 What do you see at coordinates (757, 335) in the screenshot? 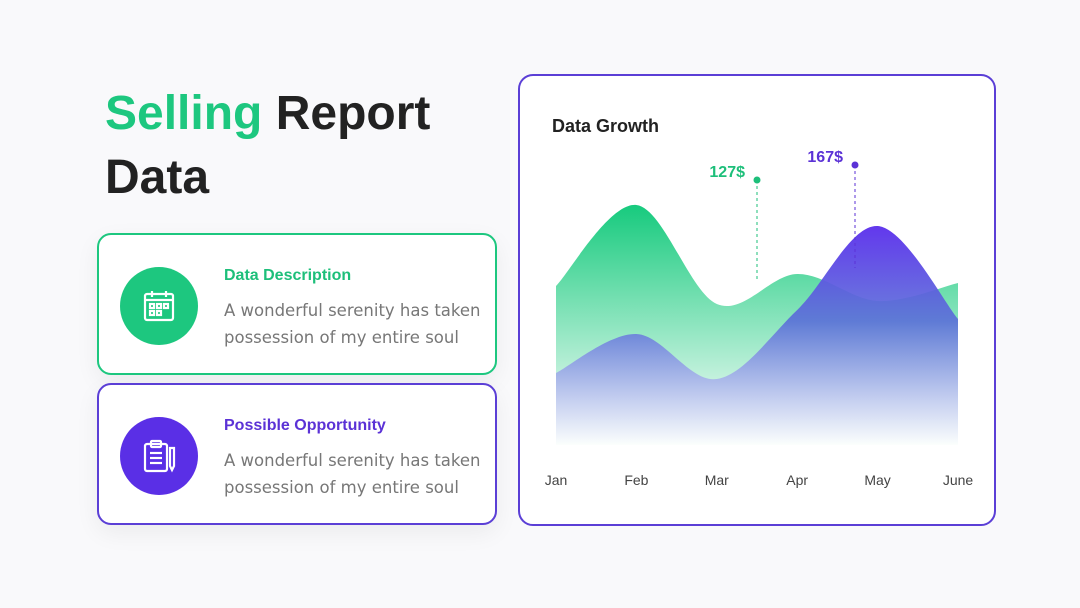
I see `area` at bounding box center [757, 335].